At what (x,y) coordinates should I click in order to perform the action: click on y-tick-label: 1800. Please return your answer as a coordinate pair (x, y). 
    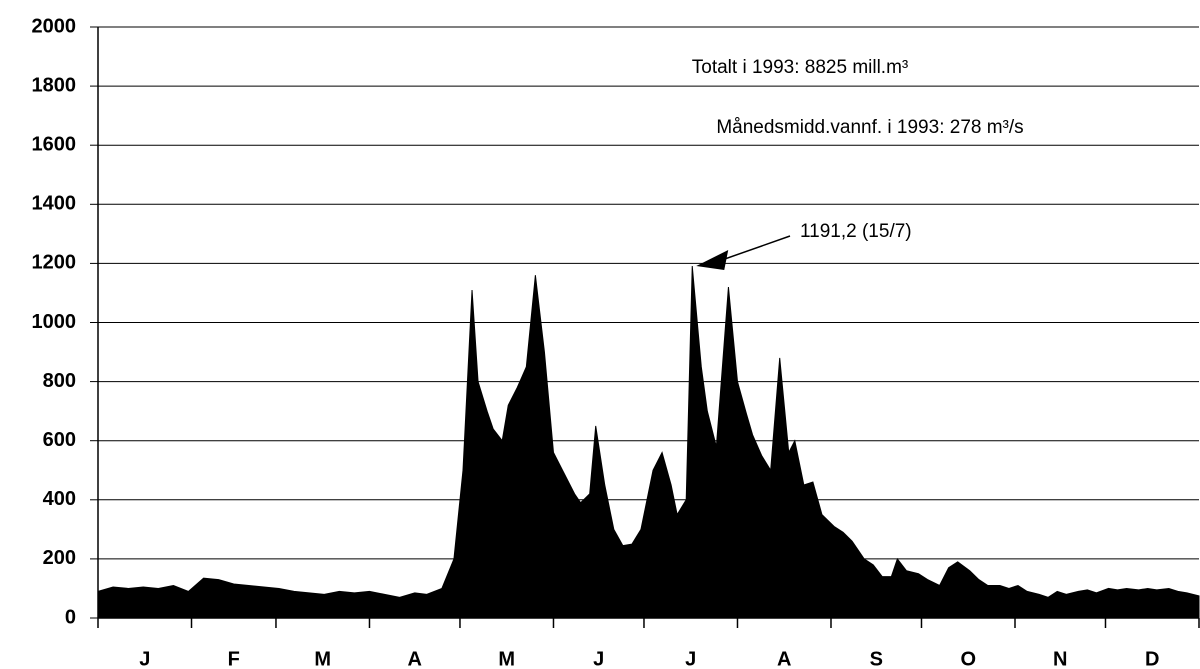
    Looking at the image, I should click on (54, 85).